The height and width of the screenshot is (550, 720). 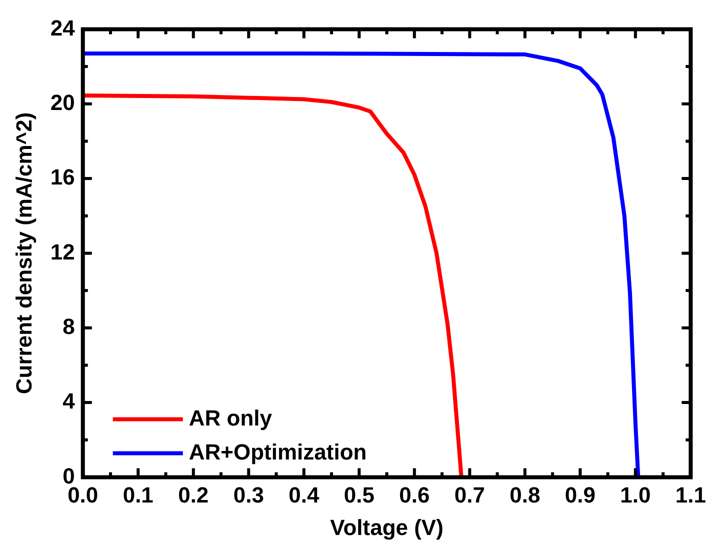 I want to click on legend-label: AR only, so click(x=230, y=417).